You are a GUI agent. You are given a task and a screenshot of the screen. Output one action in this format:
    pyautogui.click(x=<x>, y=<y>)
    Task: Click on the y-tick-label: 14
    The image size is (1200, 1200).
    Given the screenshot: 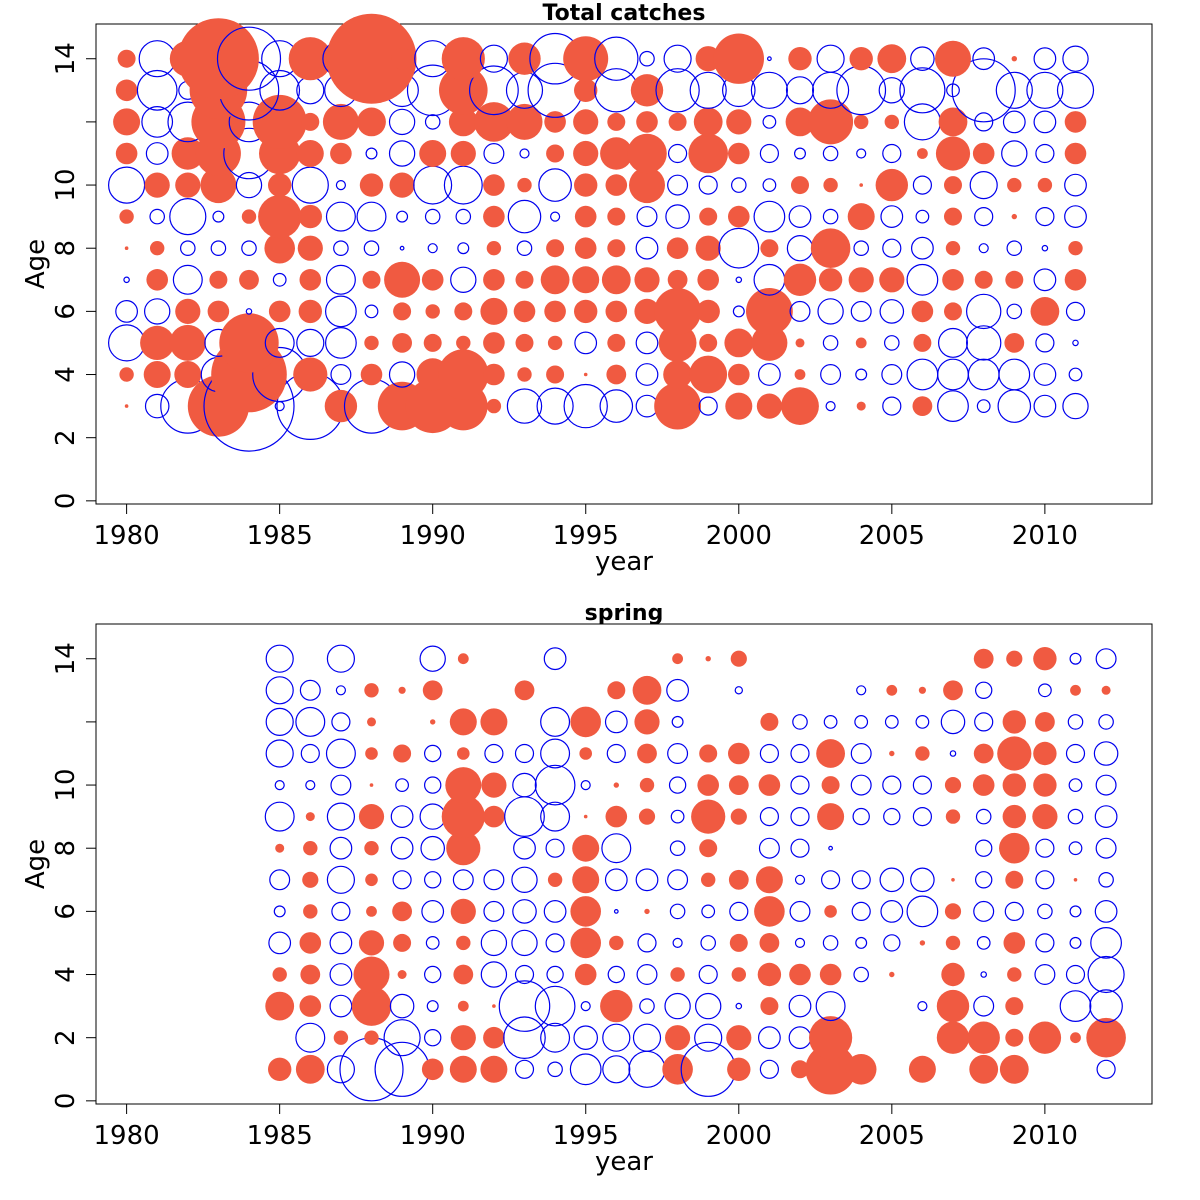 What is the action you would take?
    pyautogui.click(x=66, y=58)
    